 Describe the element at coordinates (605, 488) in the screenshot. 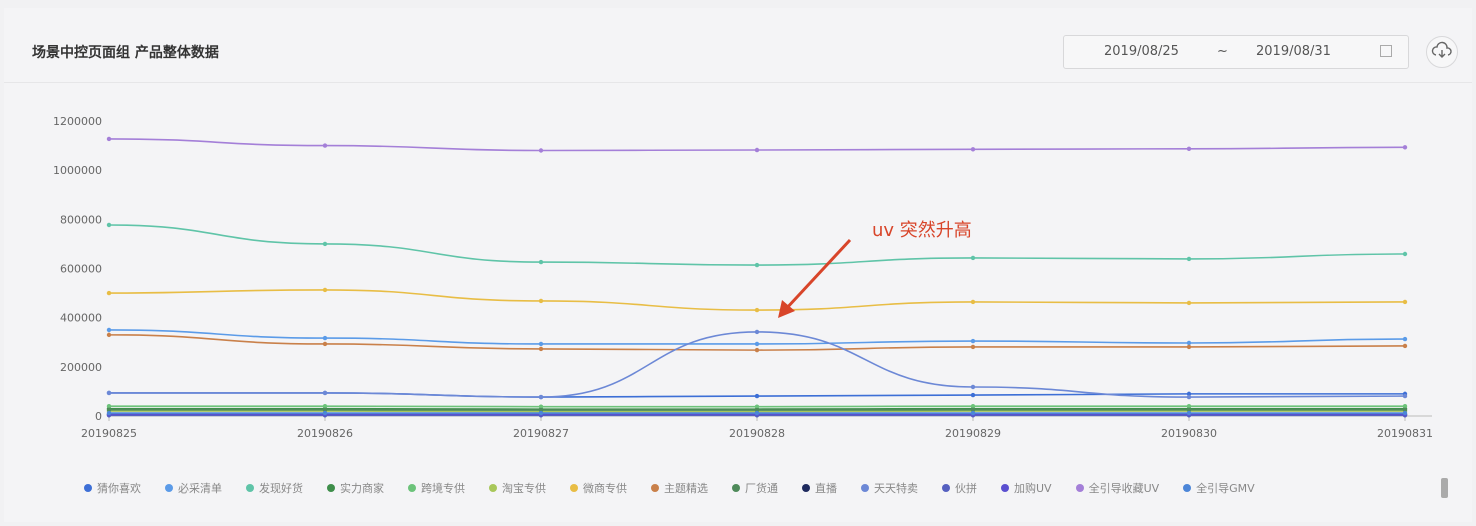

I see `legend-label: 微商专供` at that location.